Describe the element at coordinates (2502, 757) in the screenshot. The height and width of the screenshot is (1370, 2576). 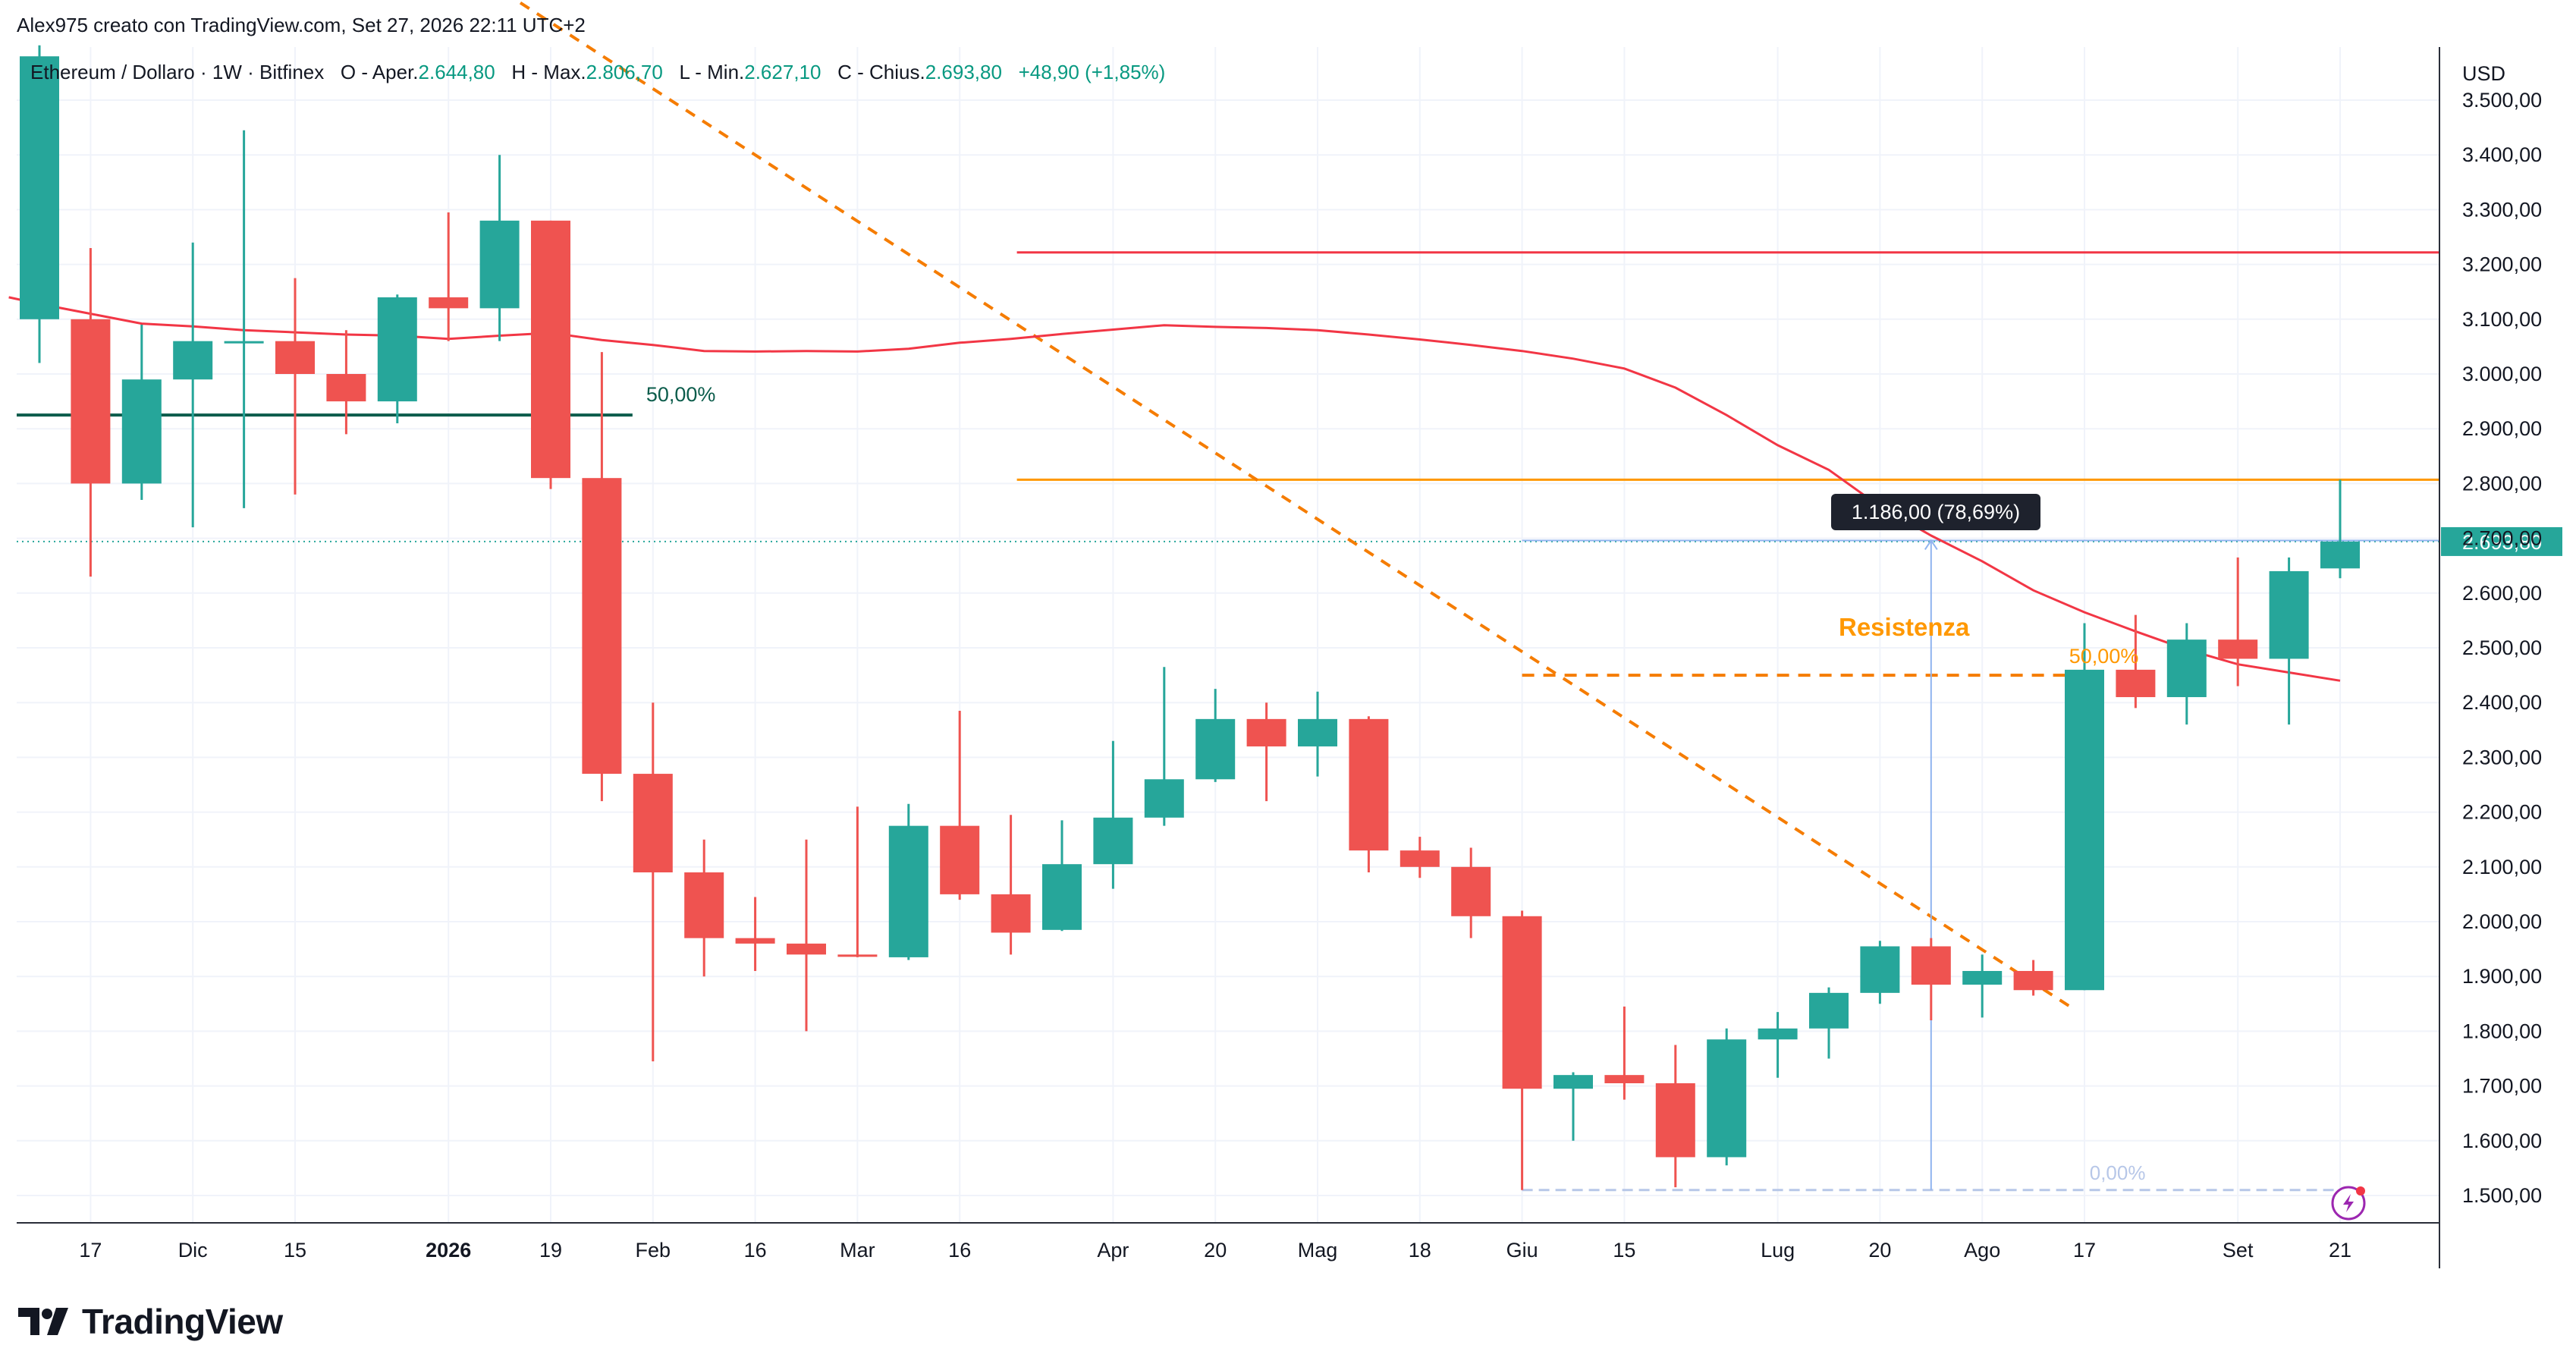
I see `y-tick-label: 2.300,00` at that location.